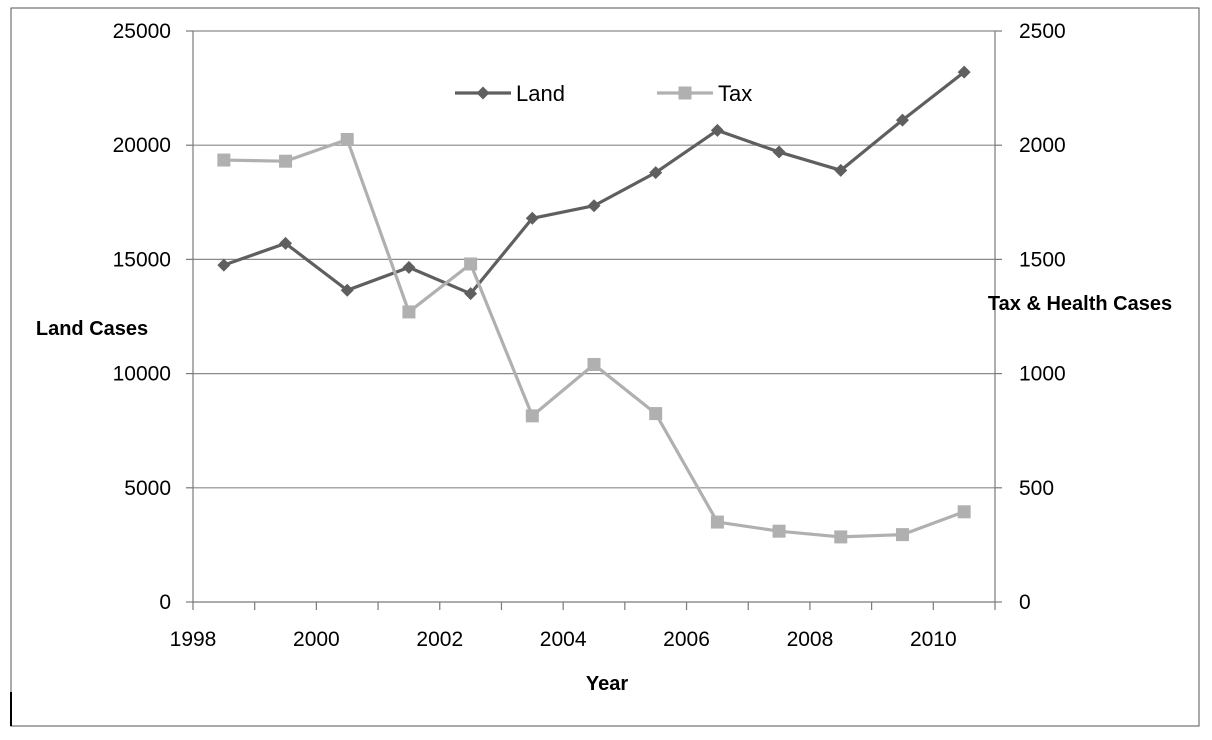 This screenshot has height=740, width=1212. I want to click on y-tick-label: 10000, so click(142, 374).